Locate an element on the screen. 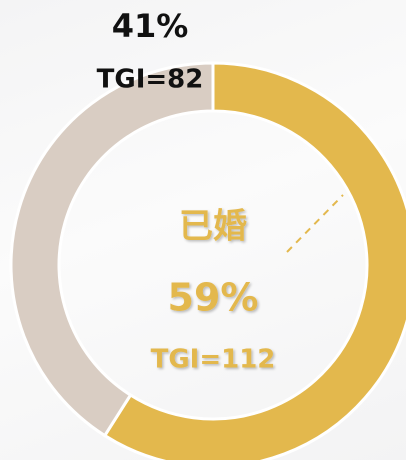 This screenshot has width=406, height=460. category-label: 已婚 is located at coordinates (213, 227).